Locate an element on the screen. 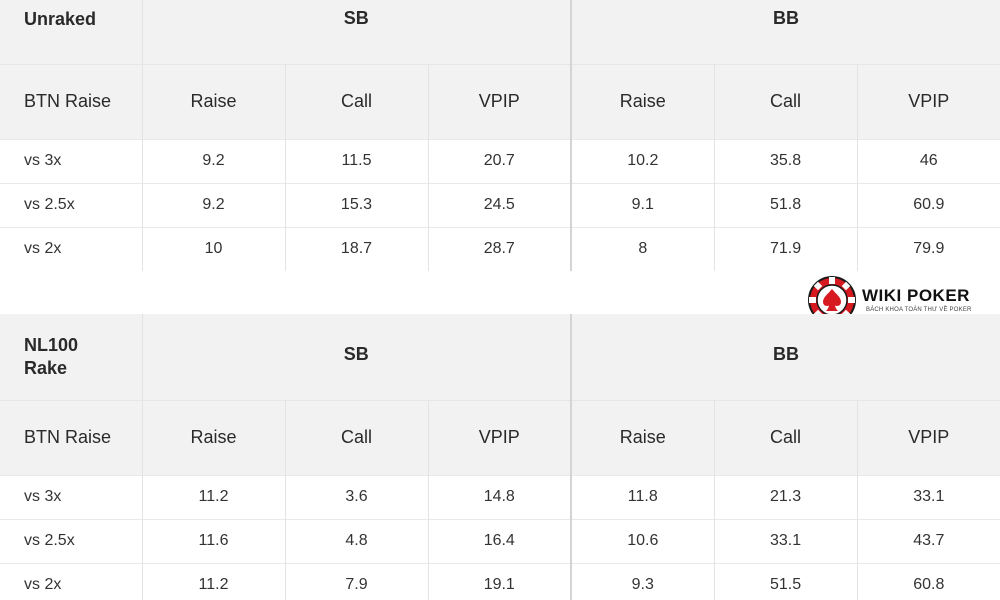  table-cell: 43.7 is located at coordinates (928, 540).